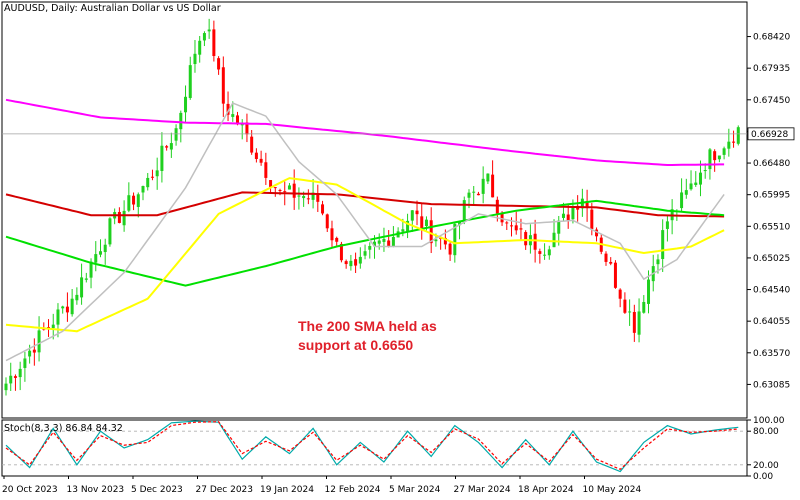  Describe the element at coordinates (96, 490) in the screenshot. I see `date-tick-label: 13 Nov 2023` at that location.